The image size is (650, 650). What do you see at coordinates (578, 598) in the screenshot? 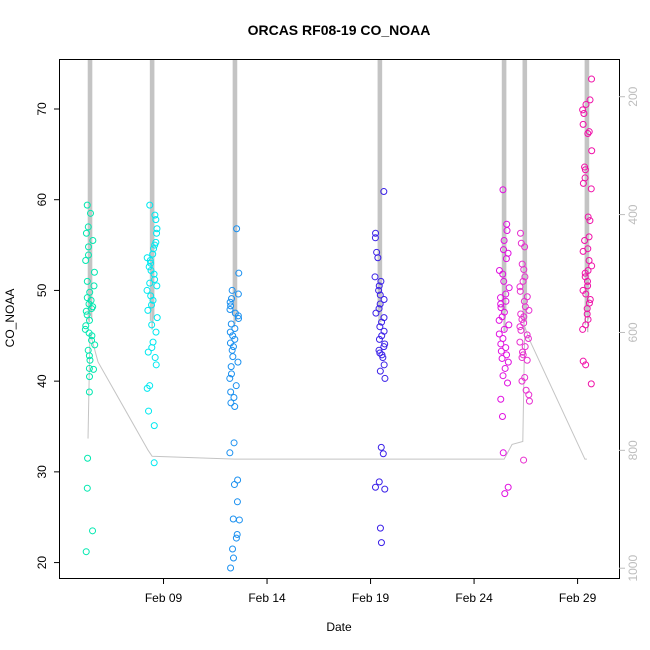
I see `x-tick-label: Feb 29` at bounding box center [578, 598].